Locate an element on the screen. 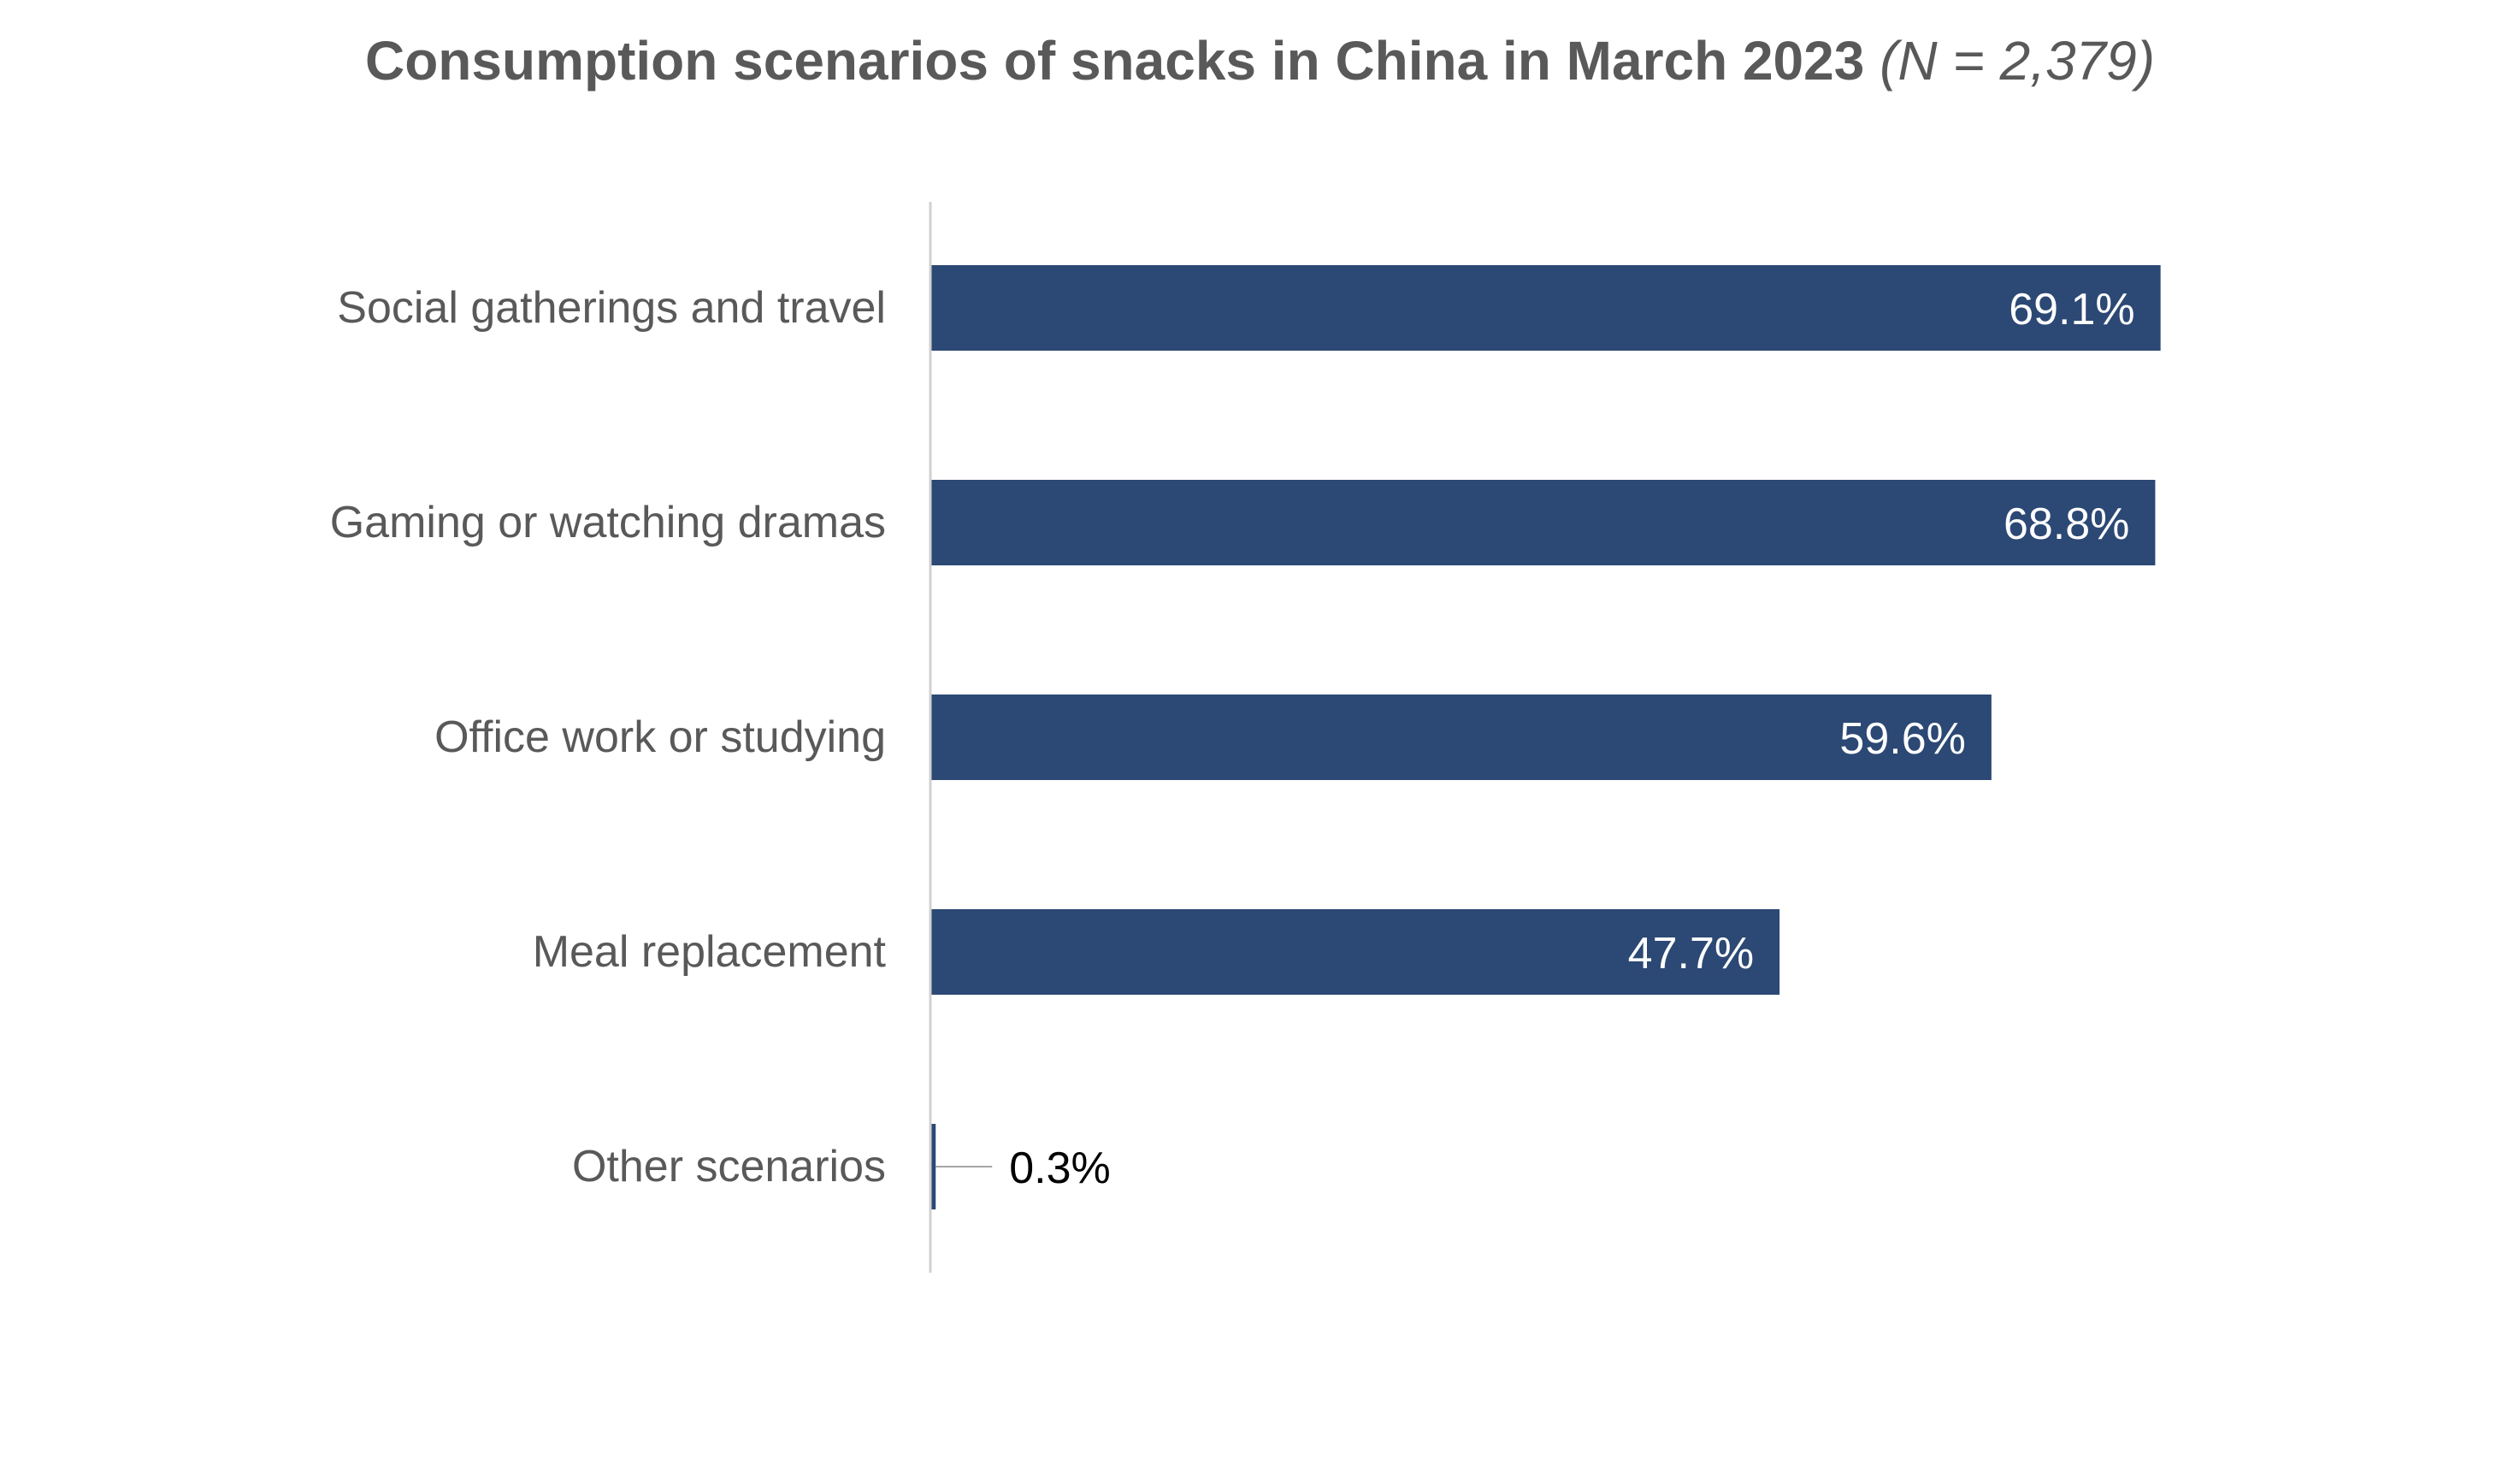 The image size is (2520, 1466). data-label: 68.8% is located at coordinates (2066, 525).